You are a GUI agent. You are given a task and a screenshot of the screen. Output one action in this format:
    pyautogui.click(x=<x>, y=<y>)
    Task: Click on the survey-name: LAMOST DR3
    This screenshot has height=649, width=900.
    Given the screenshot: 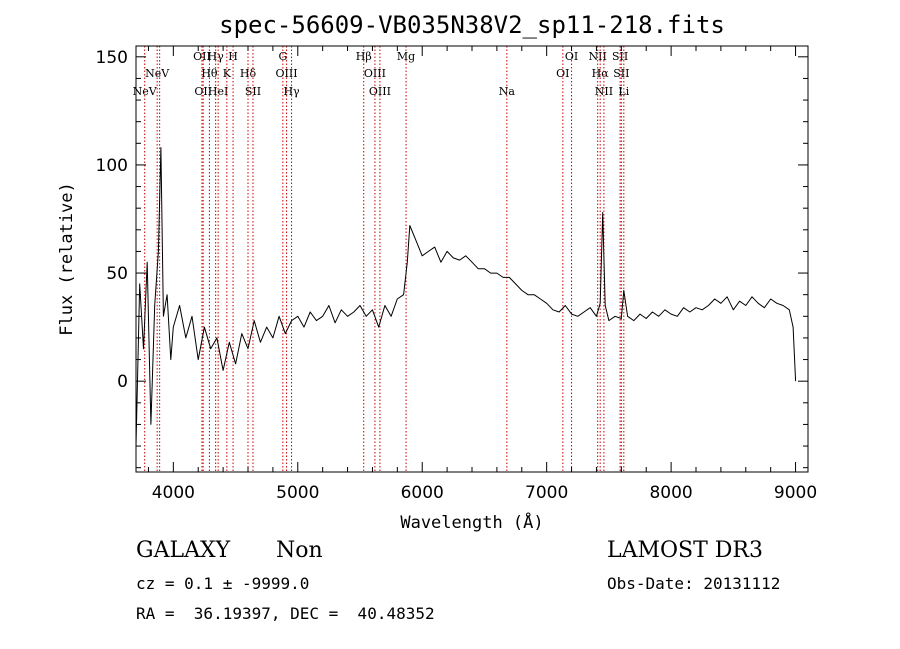 What is the action you would take?
    pyautogui.click(x=685, y=550)
    